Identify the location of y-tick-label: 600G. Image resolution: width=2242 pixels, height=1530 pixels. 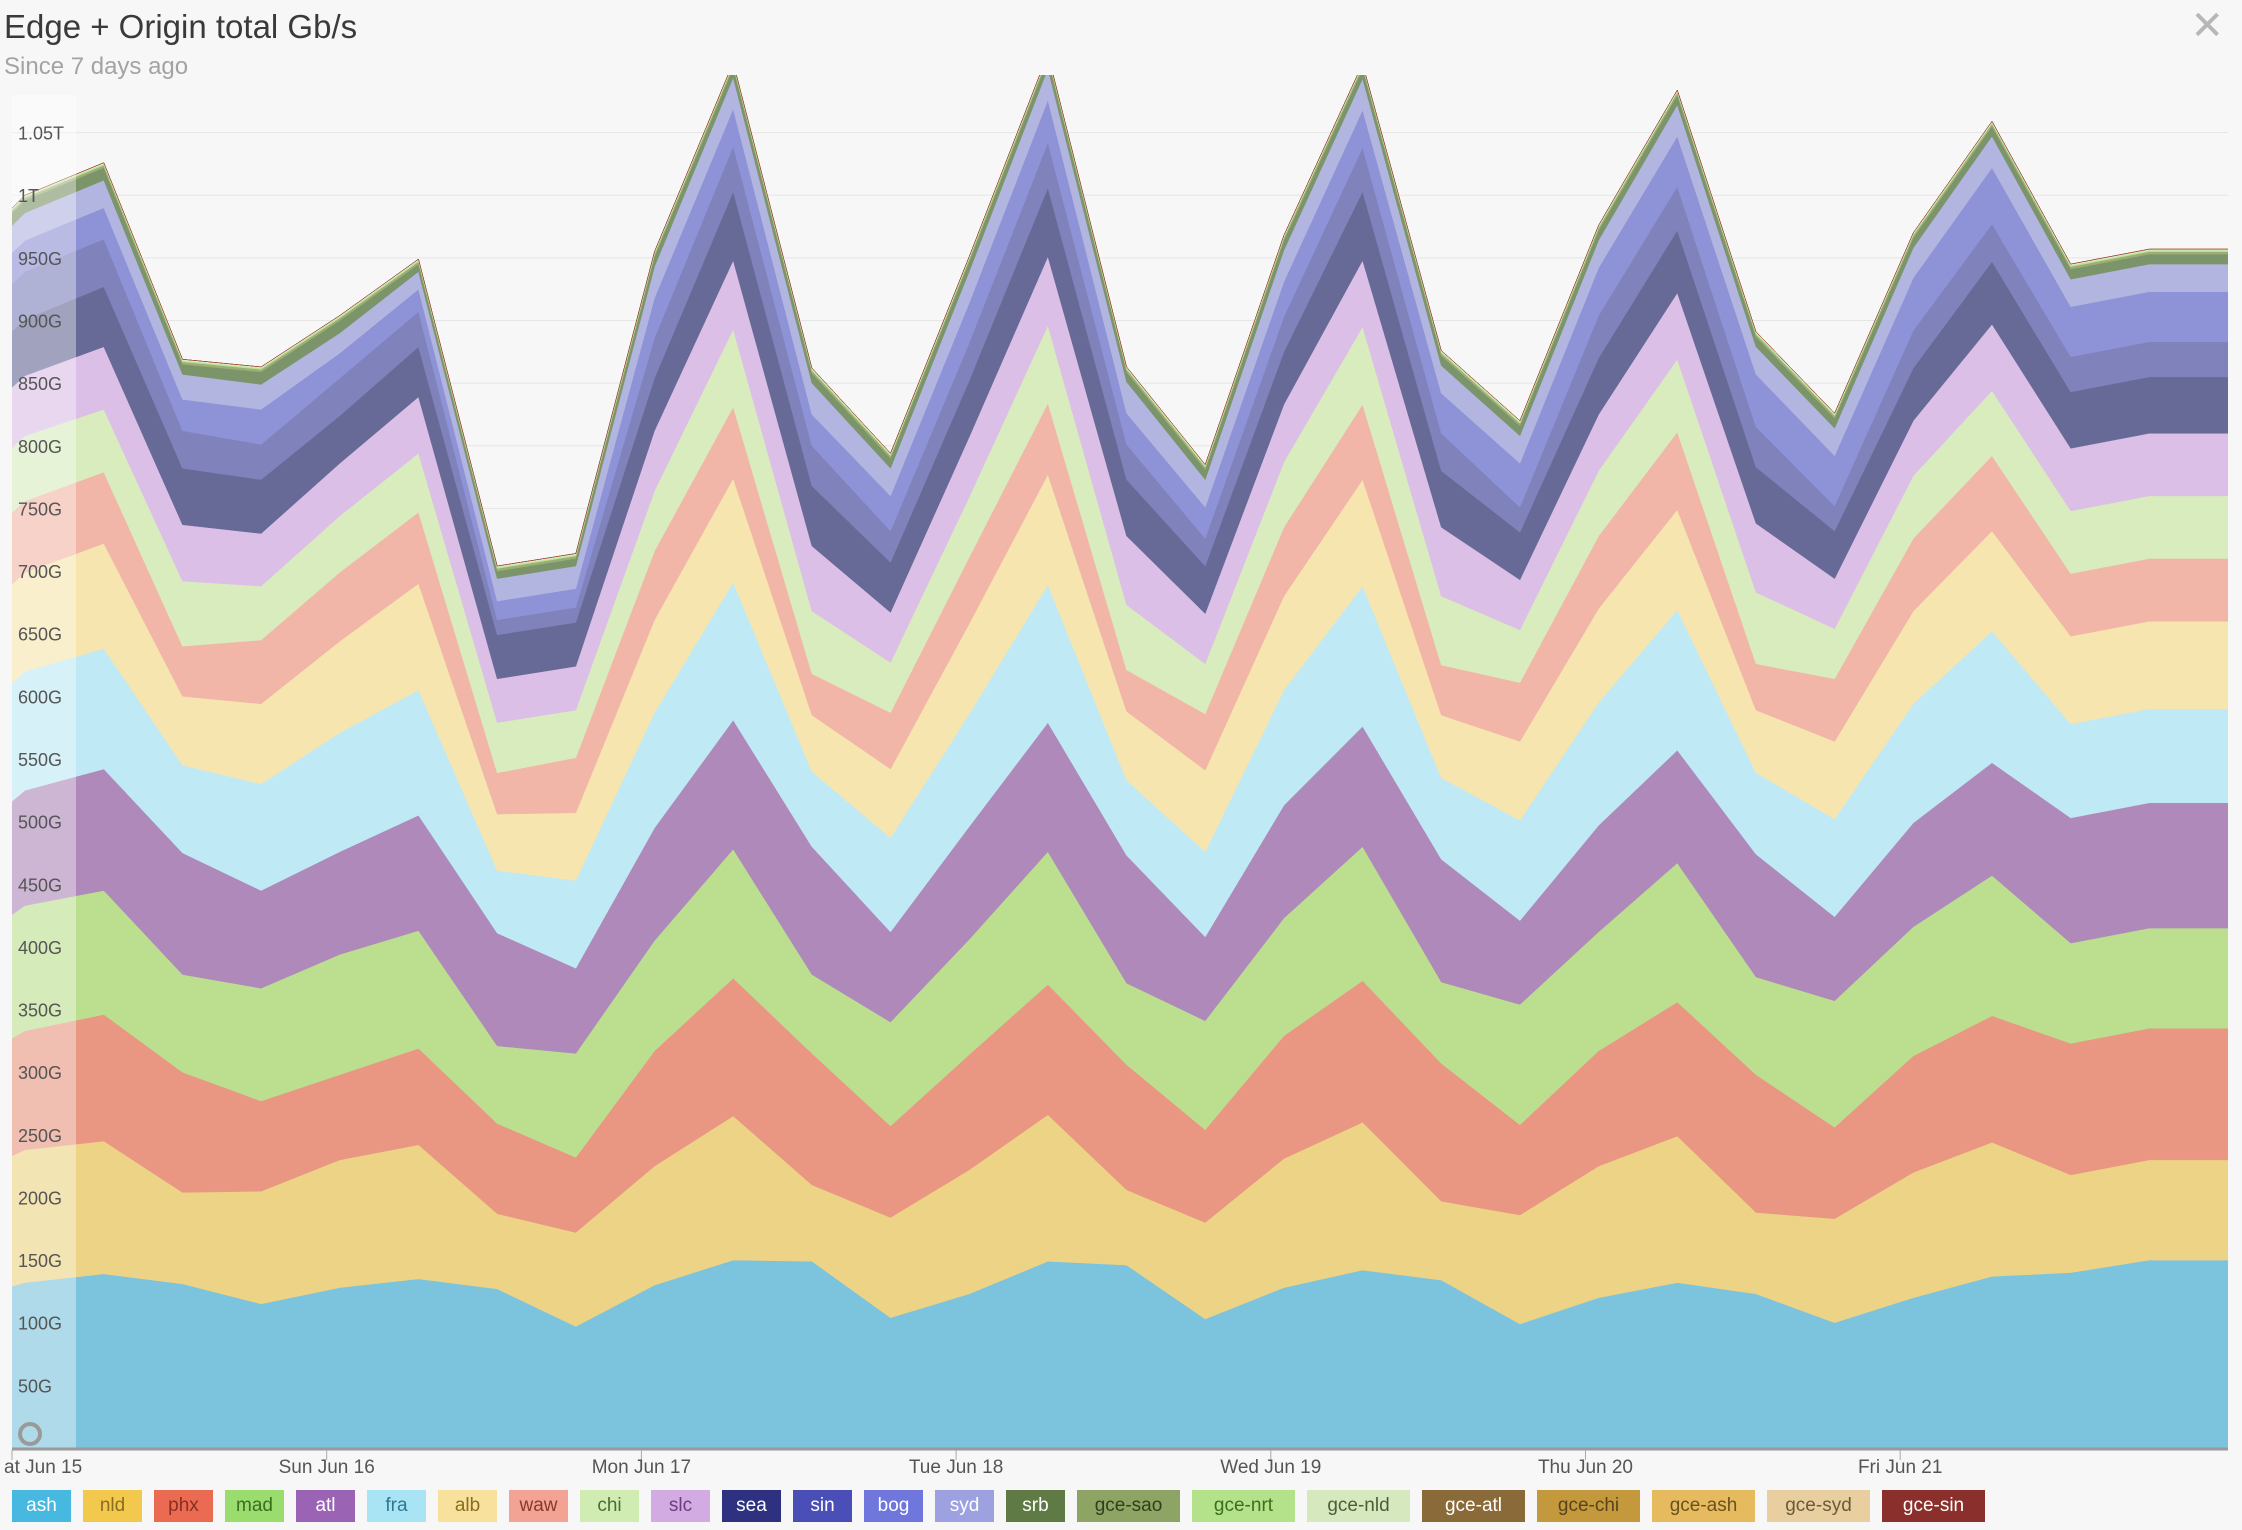
(40, 697).